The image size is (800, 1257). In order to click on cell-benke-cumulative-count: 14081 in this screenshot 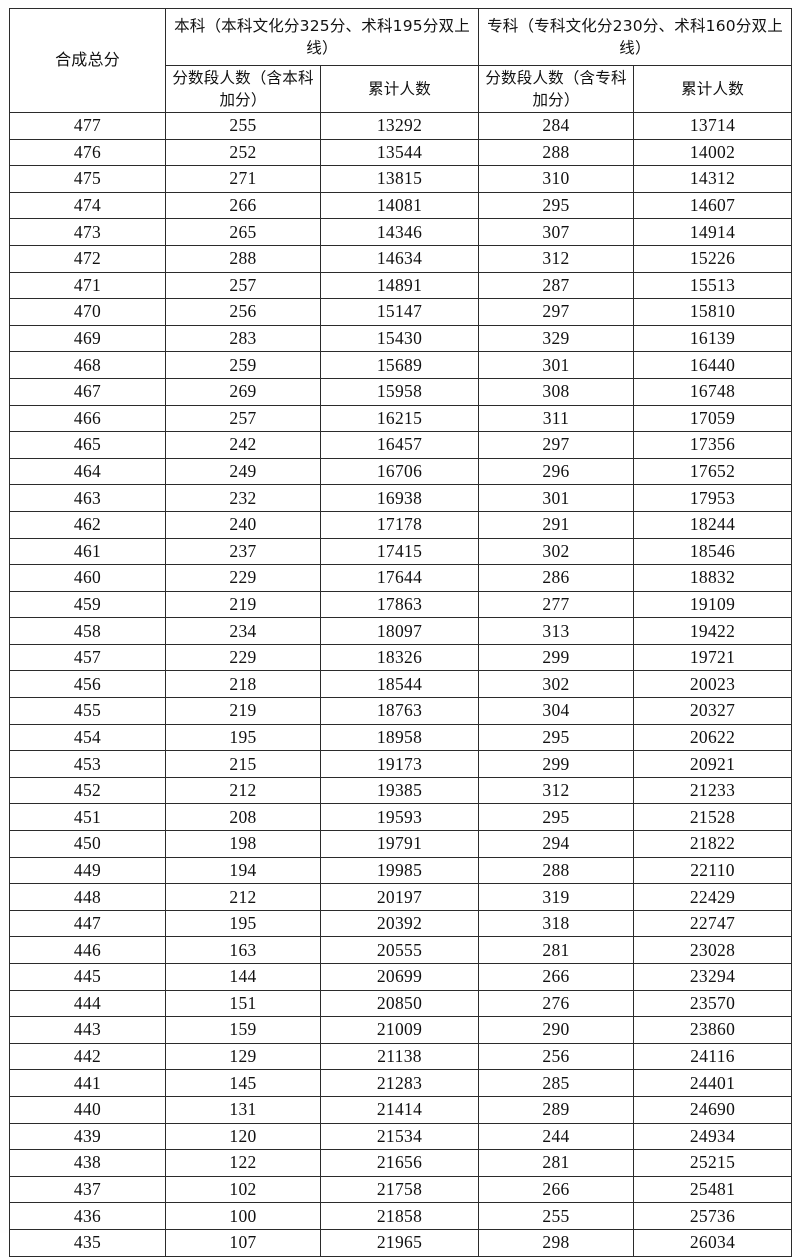, I will do `click(399, 205)`.